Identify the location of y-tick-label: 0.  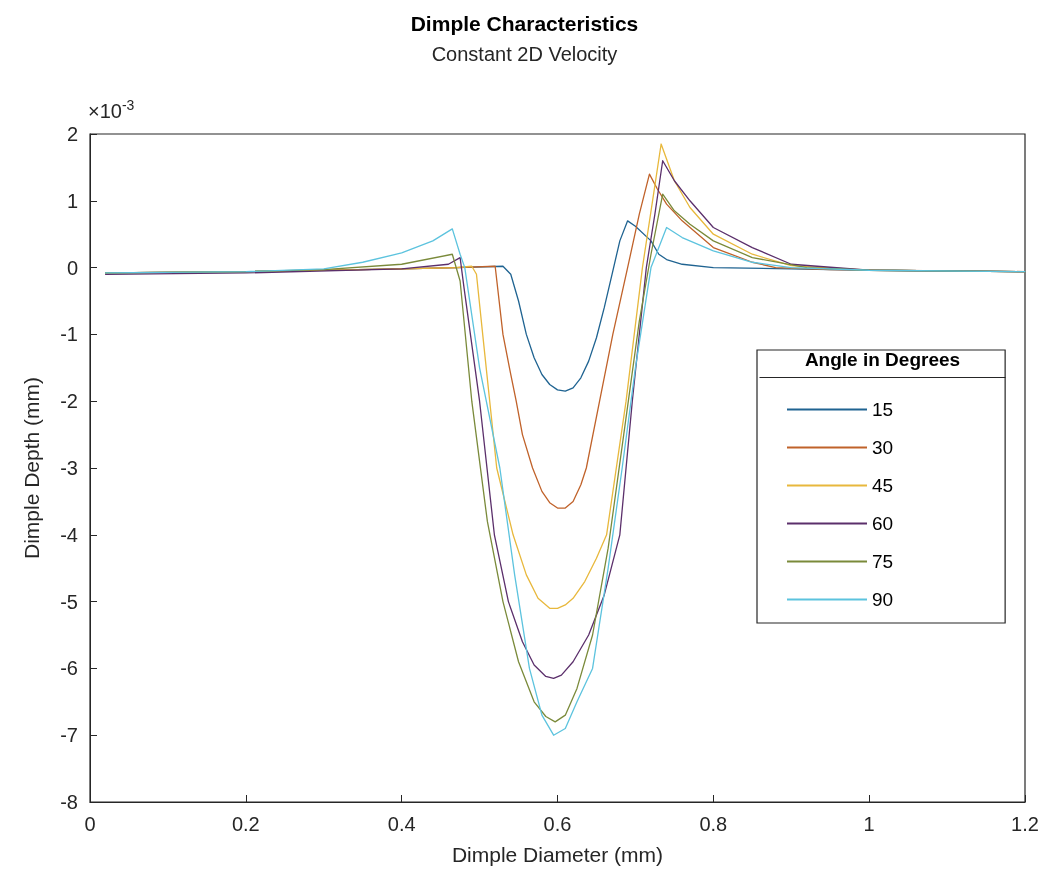
(72, 267).